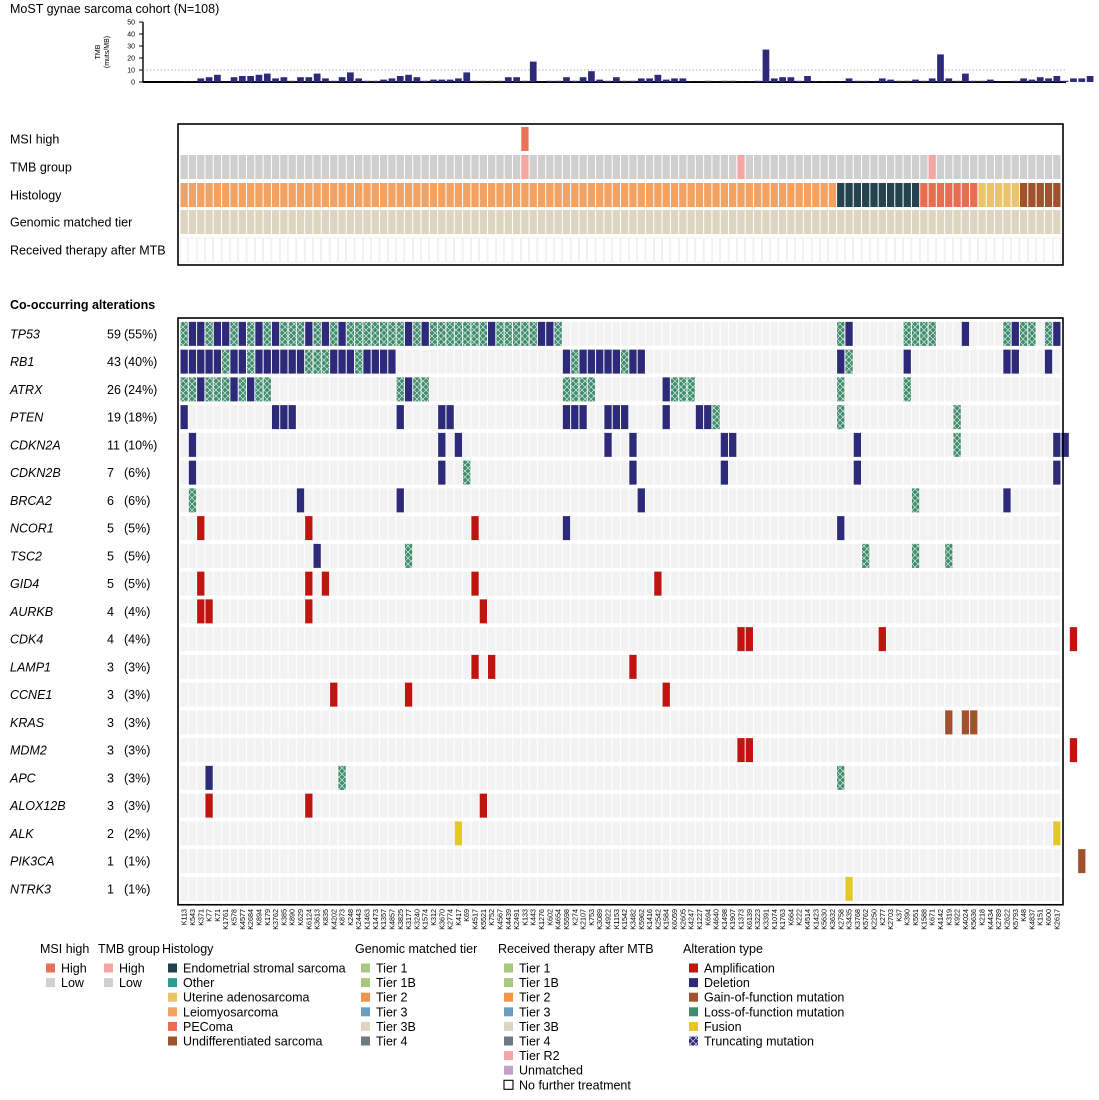  What do you see at coordinates (140, 445) in the screenshot?
I see `gene-percent: (10%)` at bounding box center [140, 445].